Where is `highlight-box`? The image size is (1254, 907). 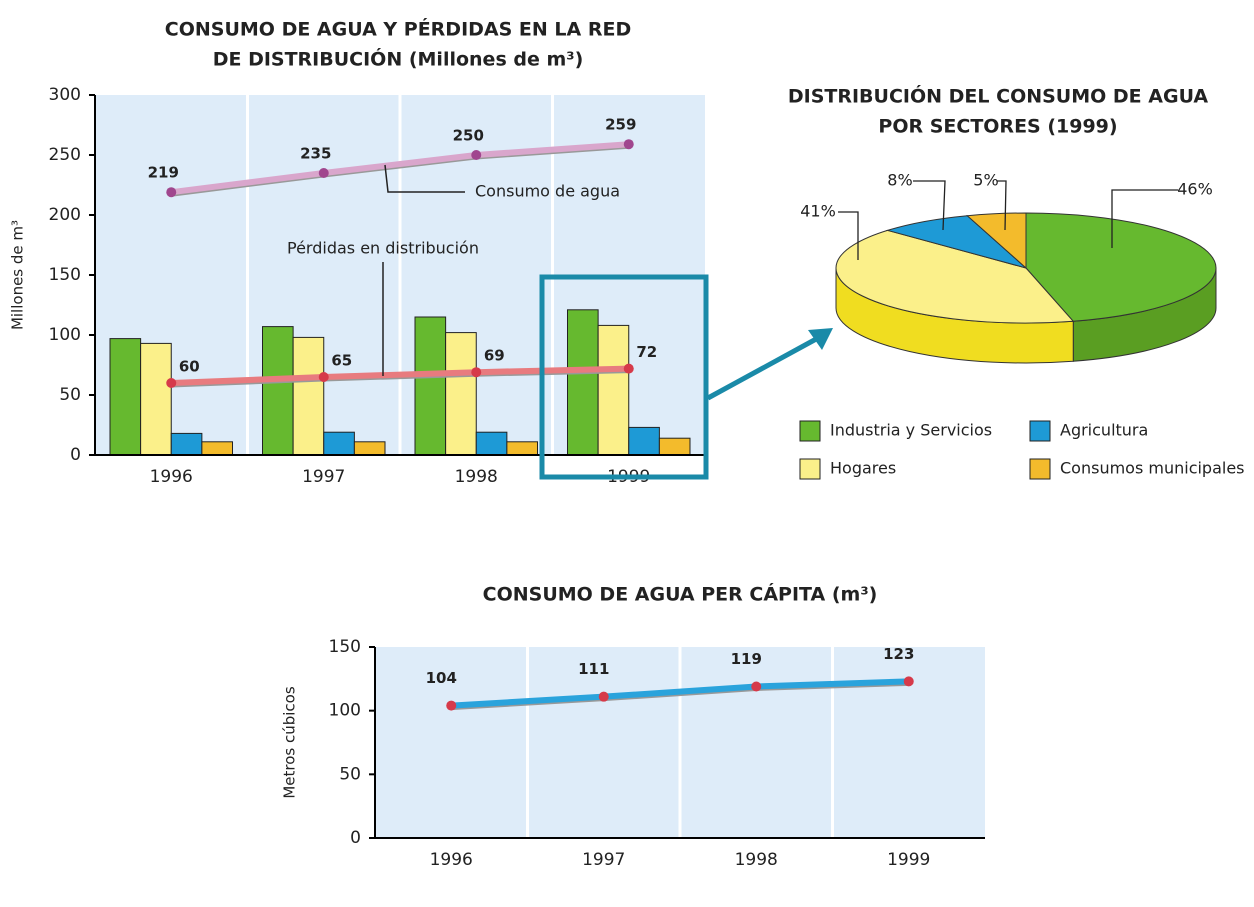 highlight-box is located at coordinates (624, 377).